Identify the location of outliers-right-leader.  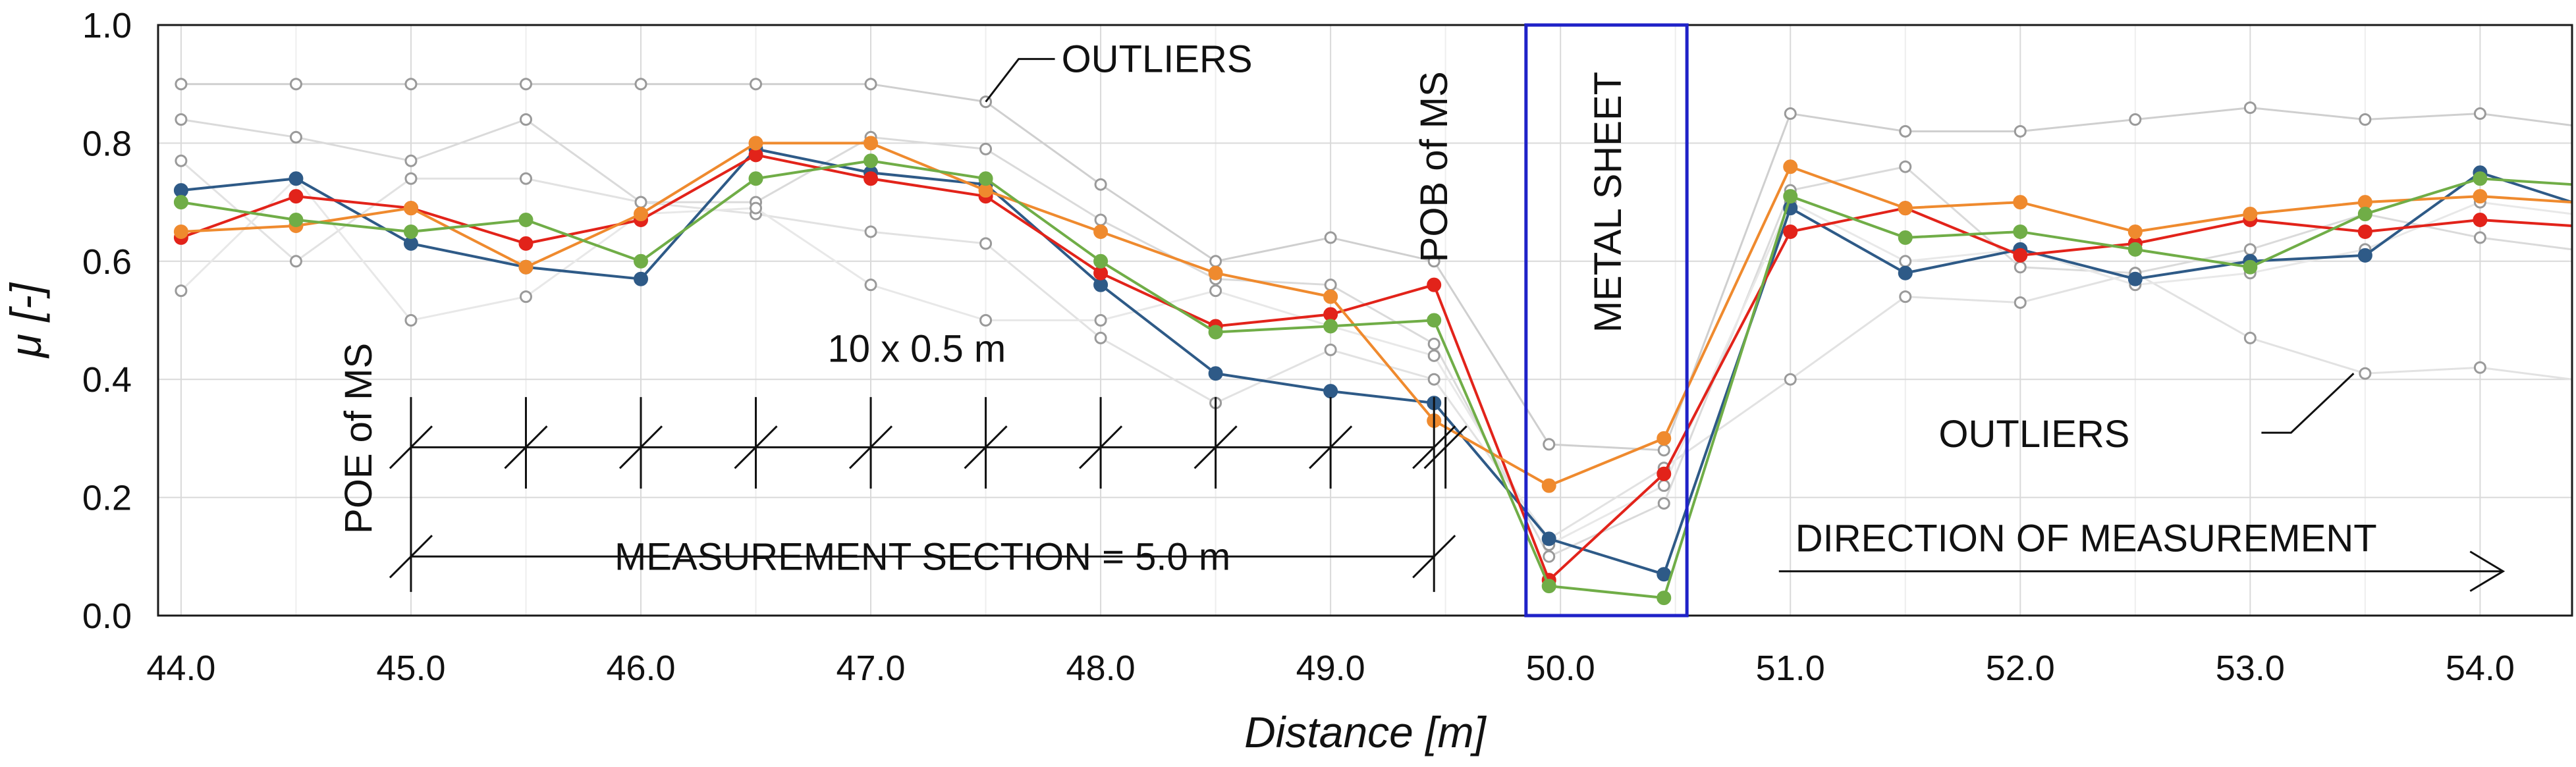
(2308, 403).